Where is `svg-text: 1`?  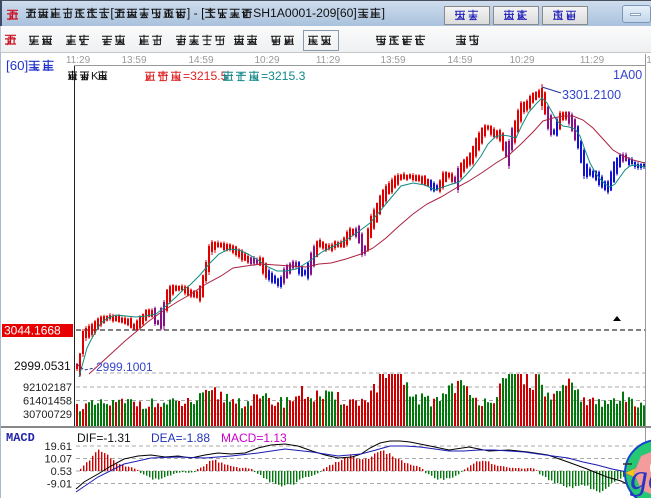
svg-text: 1 is located at coordinates (648, 60).